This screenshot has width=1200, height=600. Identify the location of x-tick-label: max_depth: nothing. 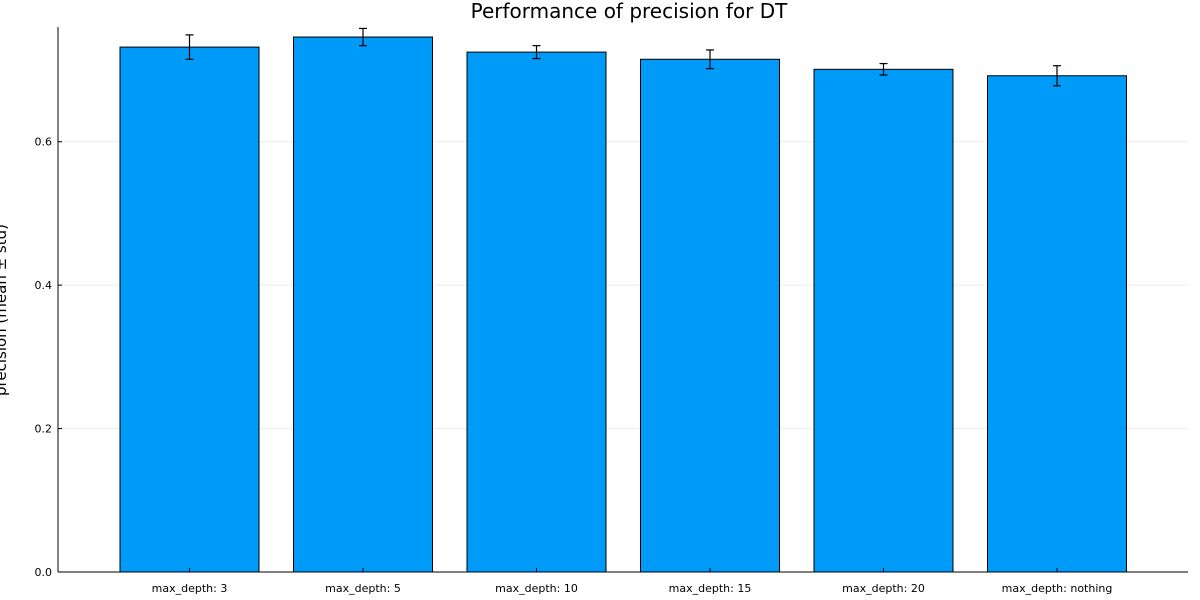
(1057, 588).